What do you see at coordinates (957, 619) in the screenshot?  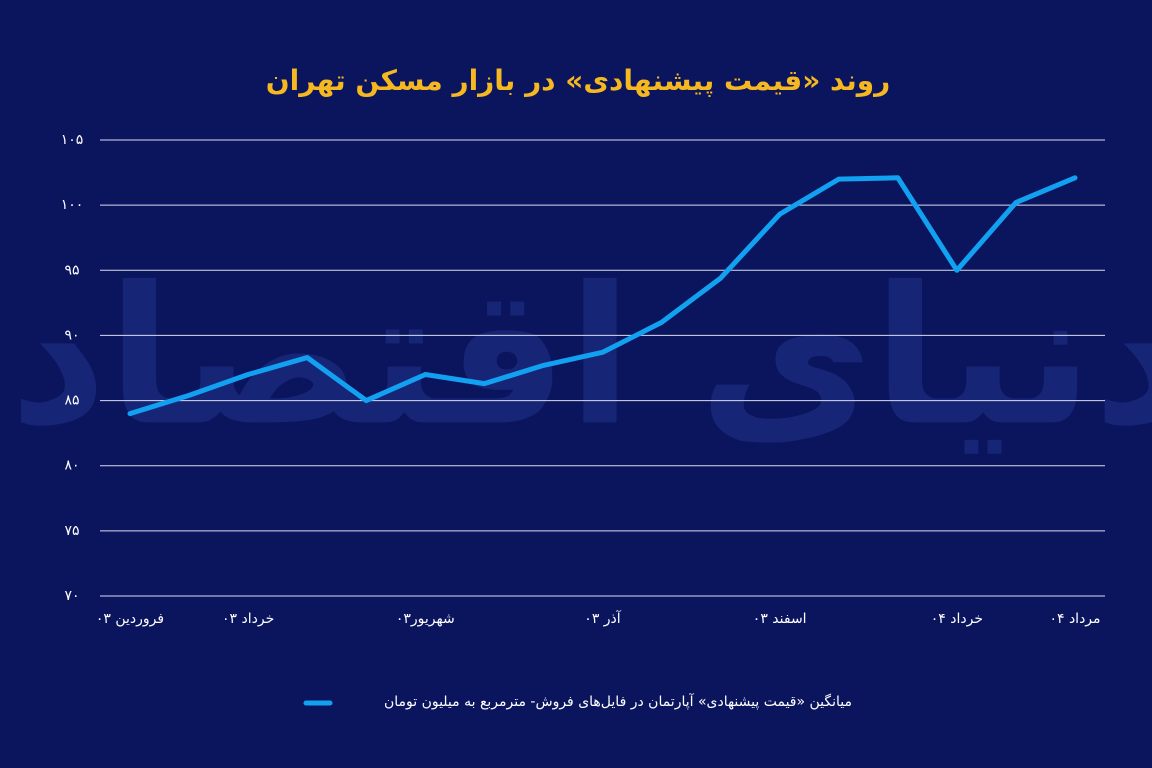 I see `x-tick-label: خرداد ۰۴` at bounding box center [957, 619].